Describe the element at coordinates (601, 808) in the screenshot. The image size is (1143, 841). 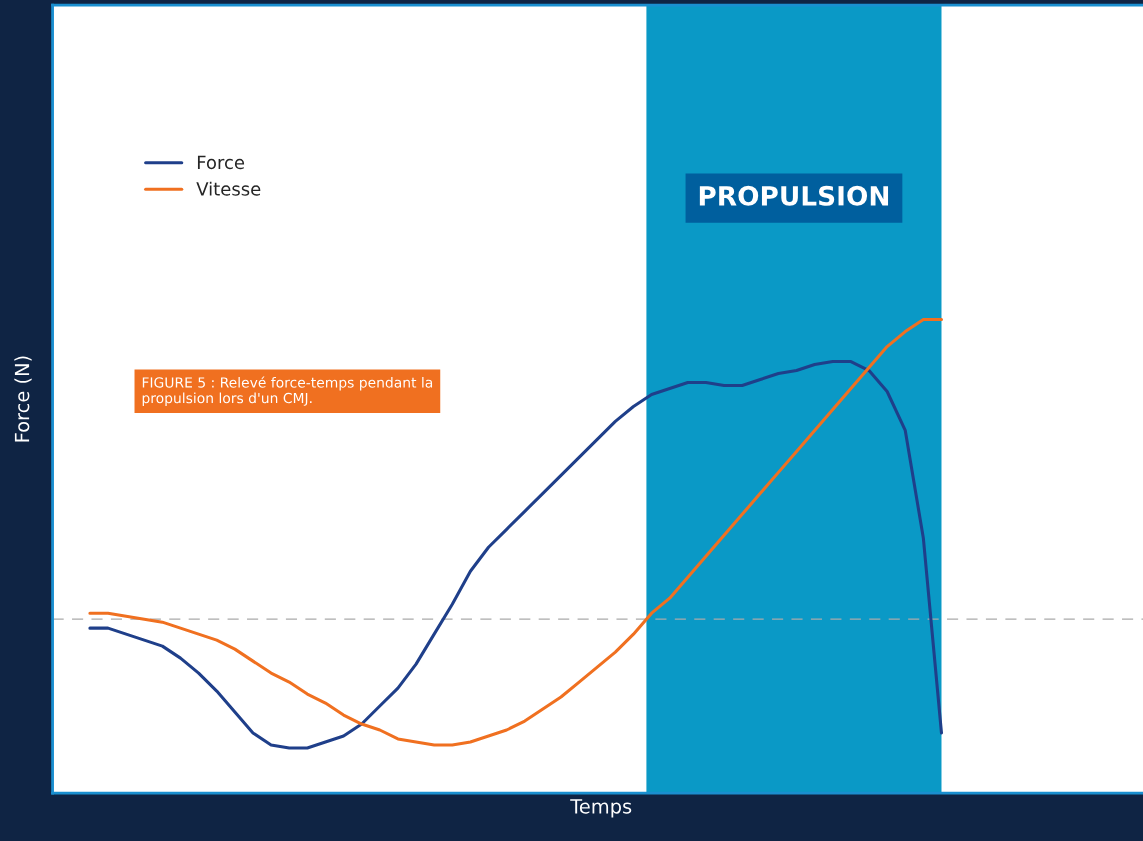
I see `x-axis-title: Temps` at that location.